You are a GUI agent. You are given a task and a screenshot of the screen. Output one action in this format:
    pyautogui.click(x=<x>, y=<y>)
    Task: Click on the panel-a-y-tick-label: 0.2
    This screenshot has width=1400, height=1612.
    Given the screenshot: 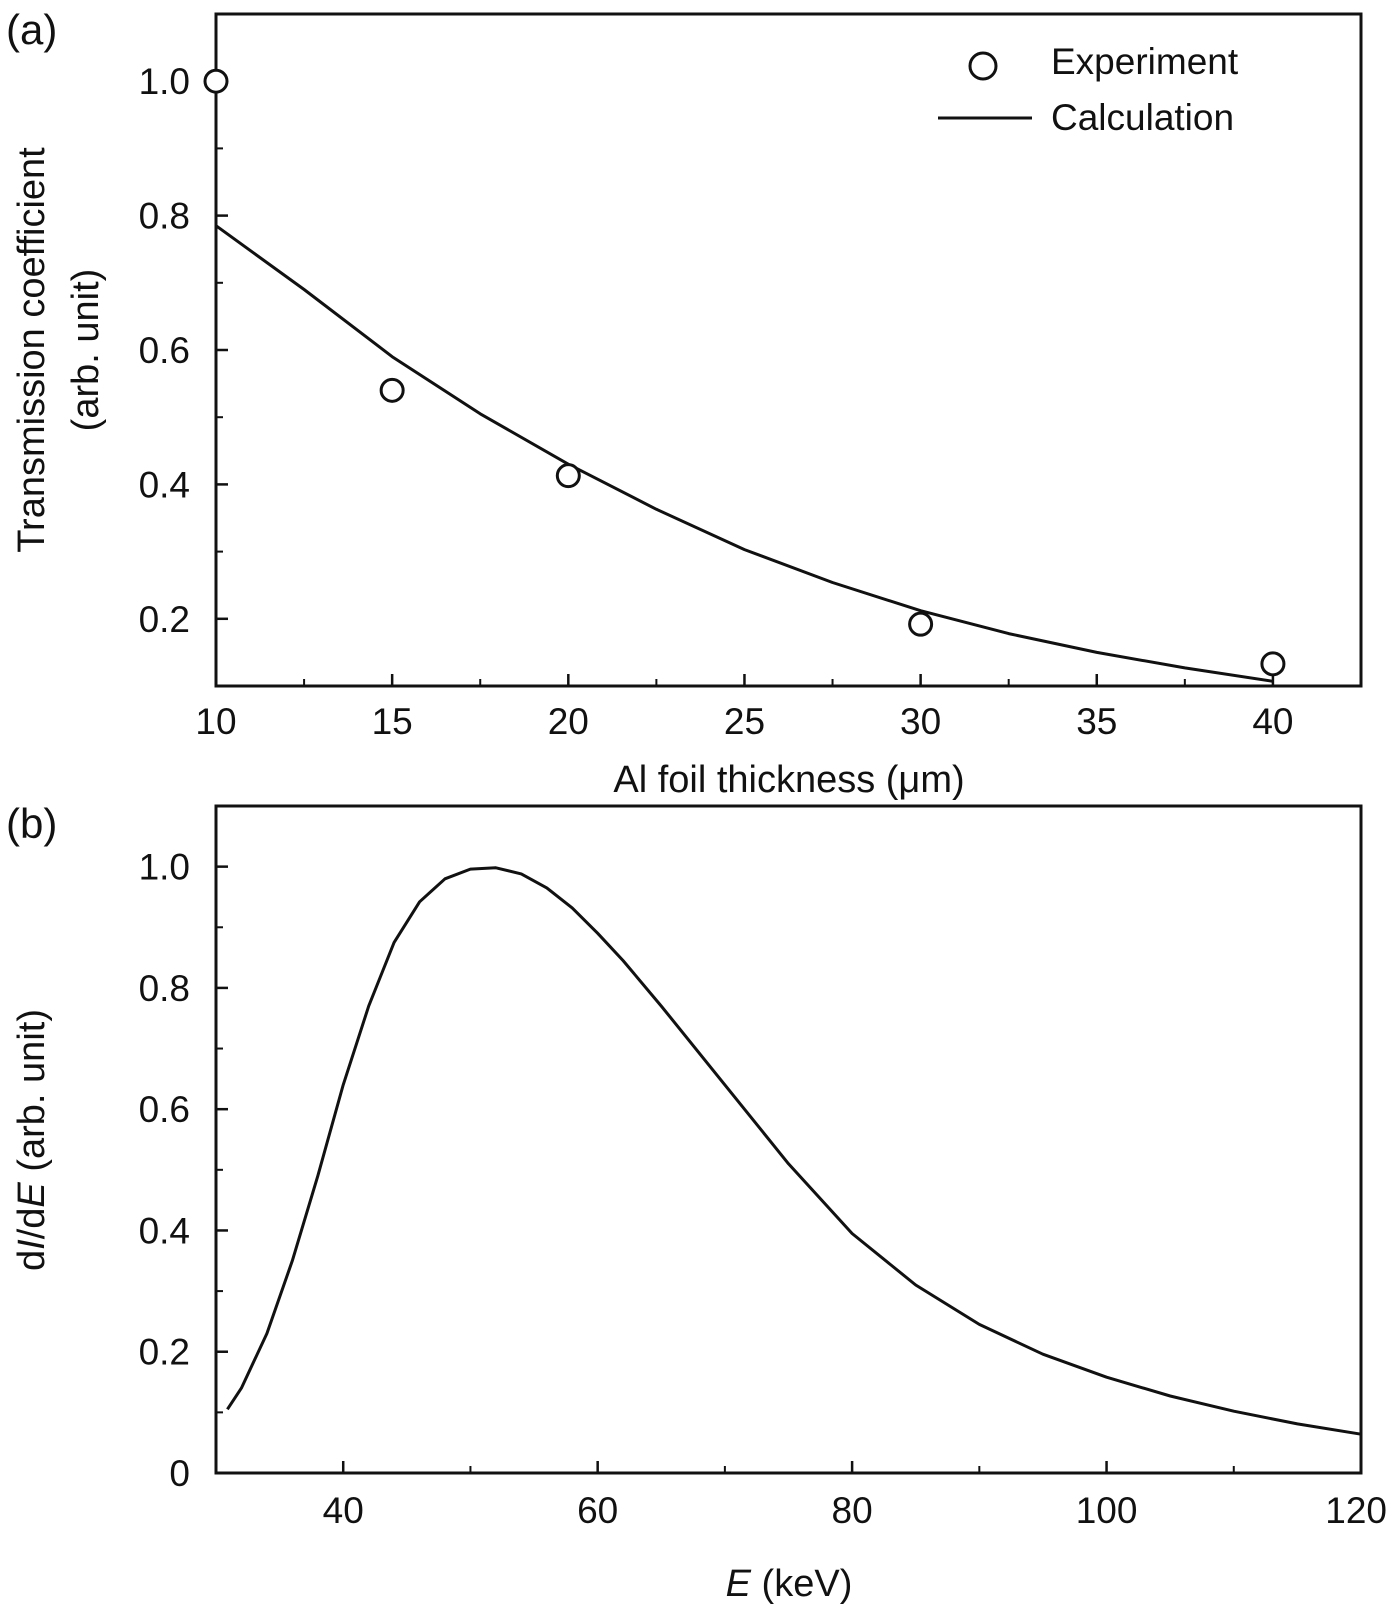 What is the action you would take?
    pyautogui.click(x=164, y=619)
    